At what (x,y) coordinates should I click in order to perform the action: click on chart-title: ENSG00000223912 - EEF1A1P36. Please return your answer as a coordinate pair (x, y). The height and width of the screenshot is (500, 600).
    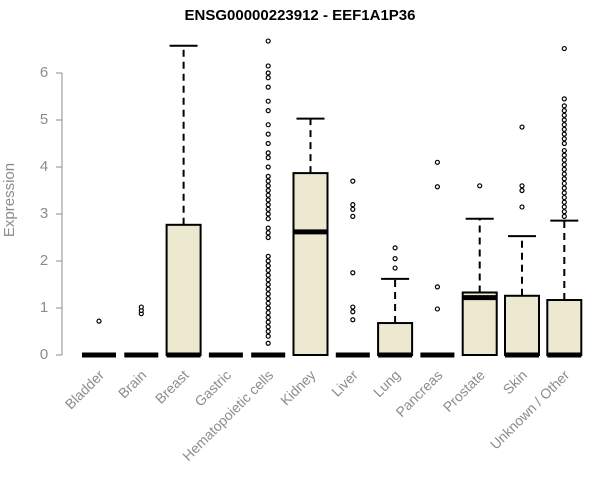
    Looking at the image, I should click on (300, 15).